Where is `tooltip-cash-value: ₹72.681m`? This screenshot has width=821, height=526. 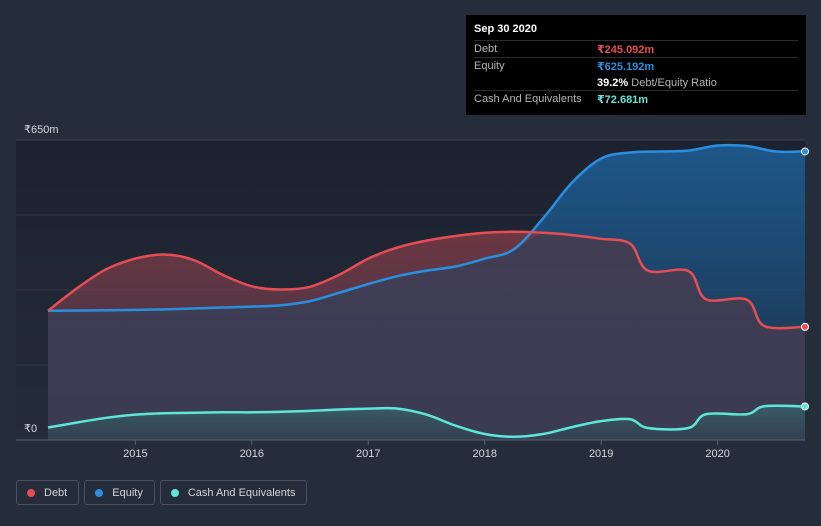 tooltip-cash-value: ₹72.681m is located at coordinates (623, 100).